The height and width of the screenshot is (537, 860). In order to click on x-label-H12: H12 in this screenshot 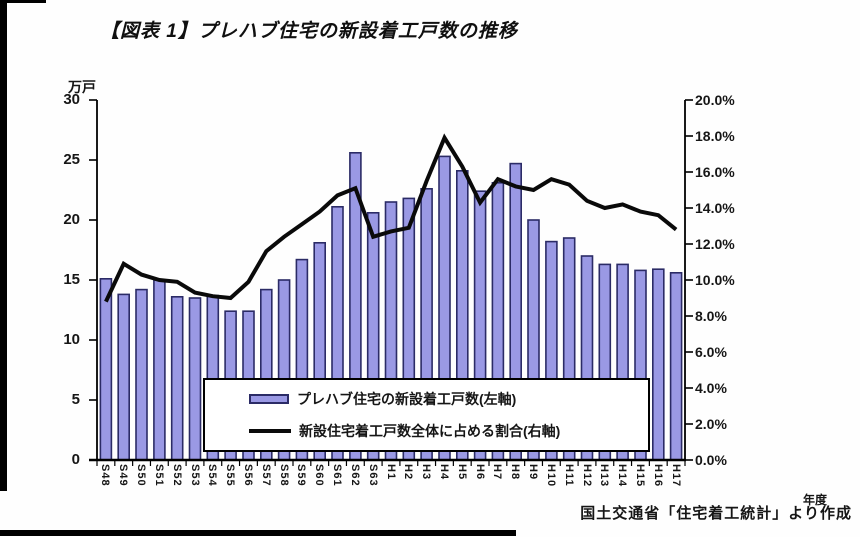, I will do `click(586, 476)`.